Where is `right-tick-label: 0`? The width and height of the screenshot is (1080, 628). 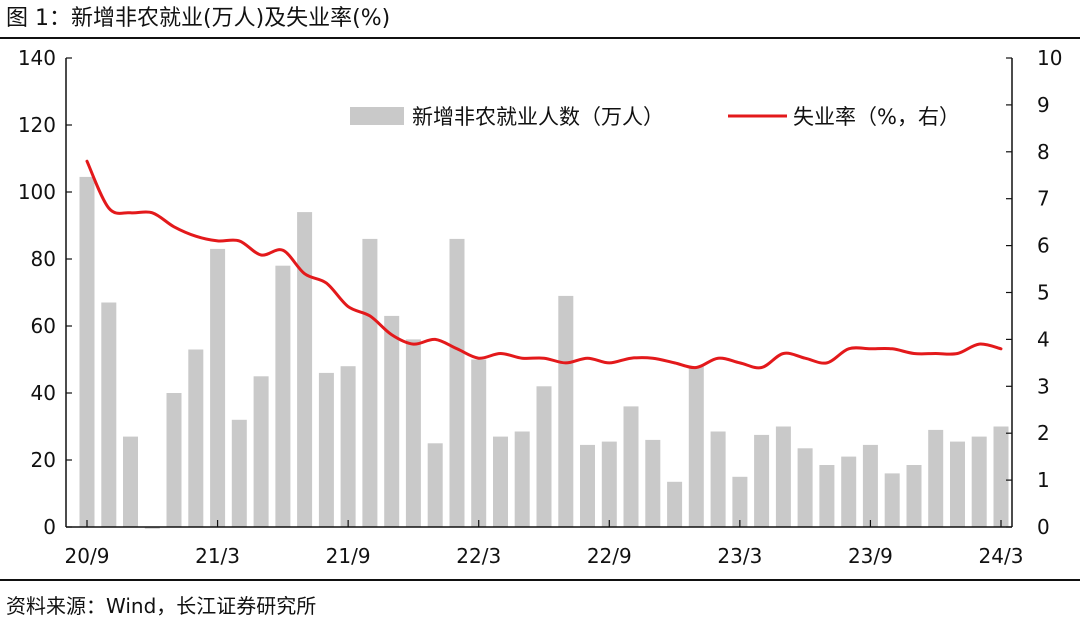
right-tick-label: 0 is located at coordinates (1043, 527).